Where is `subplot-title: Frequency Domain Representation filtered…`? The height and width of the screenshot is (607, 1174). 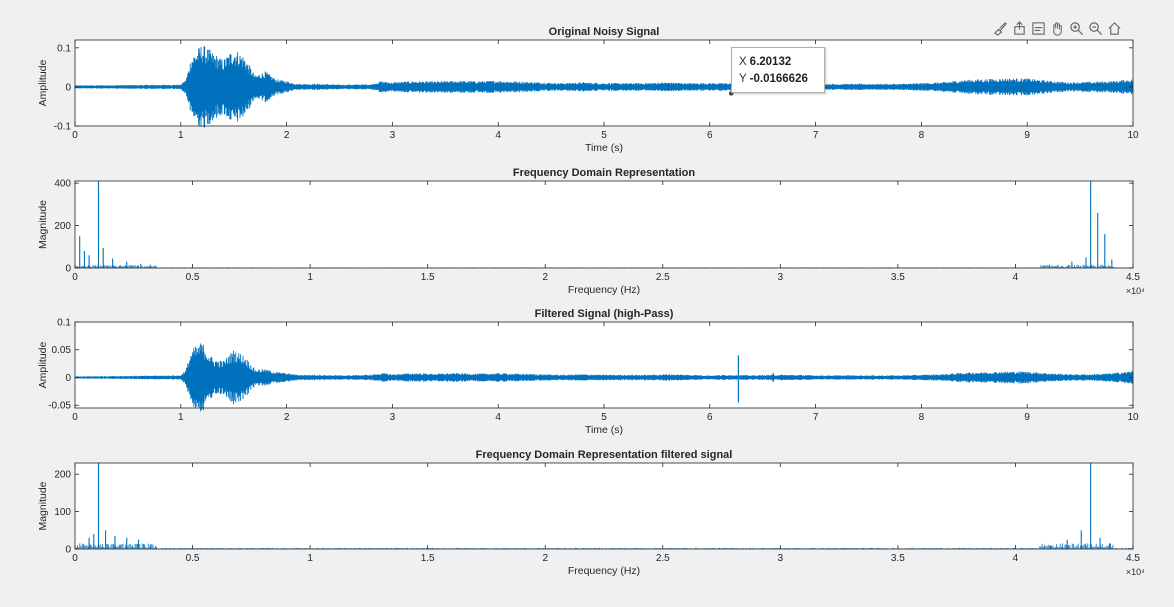 subplot-title: Frequency Domain Representation filtered… is located at coordinates (604, 455).